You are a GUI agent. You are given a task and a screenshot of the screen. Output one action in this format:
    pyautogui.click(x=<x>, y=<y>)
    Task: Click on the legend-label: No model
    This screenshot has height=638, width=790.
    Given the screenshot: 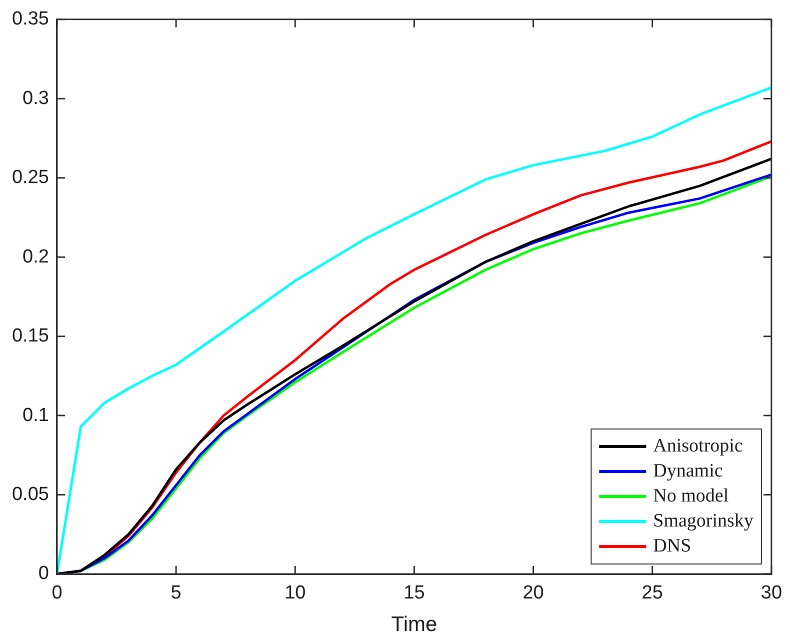 What is the action you would take?
    pyautogui.click(x=691, y=495)
    